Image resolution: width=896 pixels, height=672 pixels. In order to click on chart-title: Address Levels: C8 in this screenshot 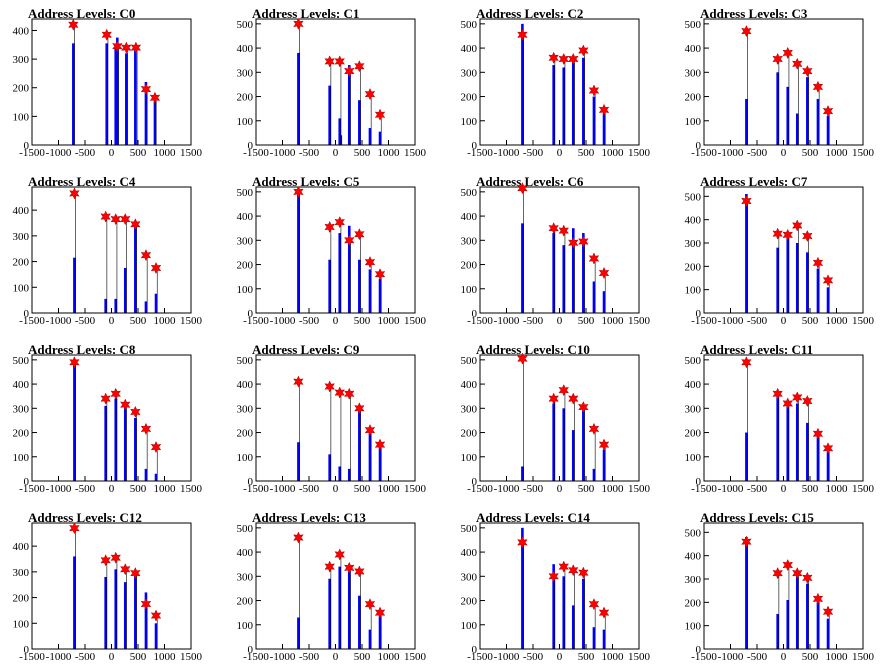, I will do `click(82, 349)`.